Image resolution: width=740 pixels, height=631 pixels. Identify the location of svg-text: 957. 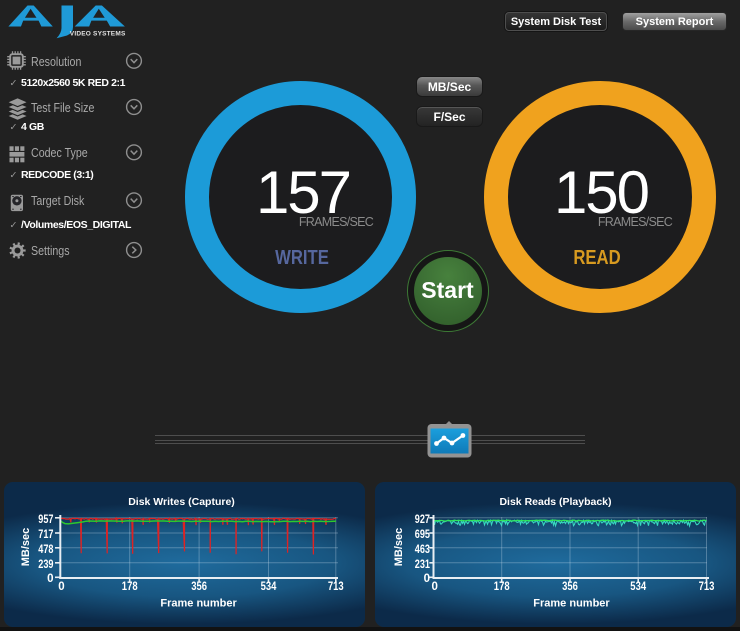
(45, 520).